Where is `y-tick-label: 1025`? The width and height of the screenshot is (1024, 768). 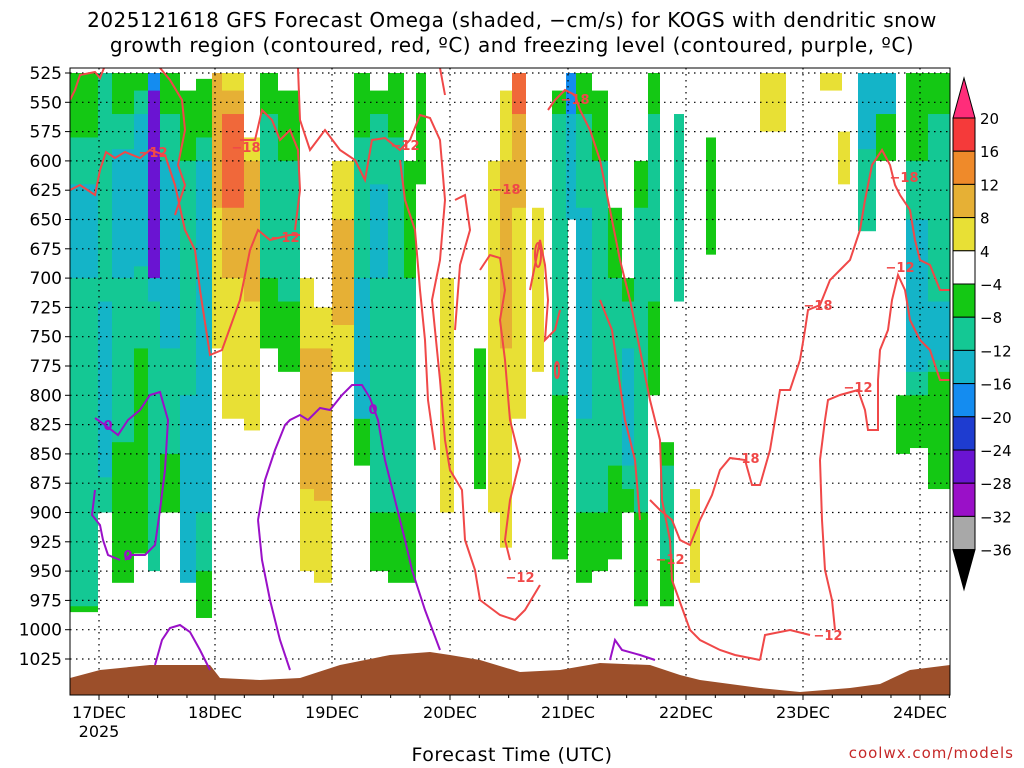 y-tick-label: 1025 is located at coordinates (40, 660).